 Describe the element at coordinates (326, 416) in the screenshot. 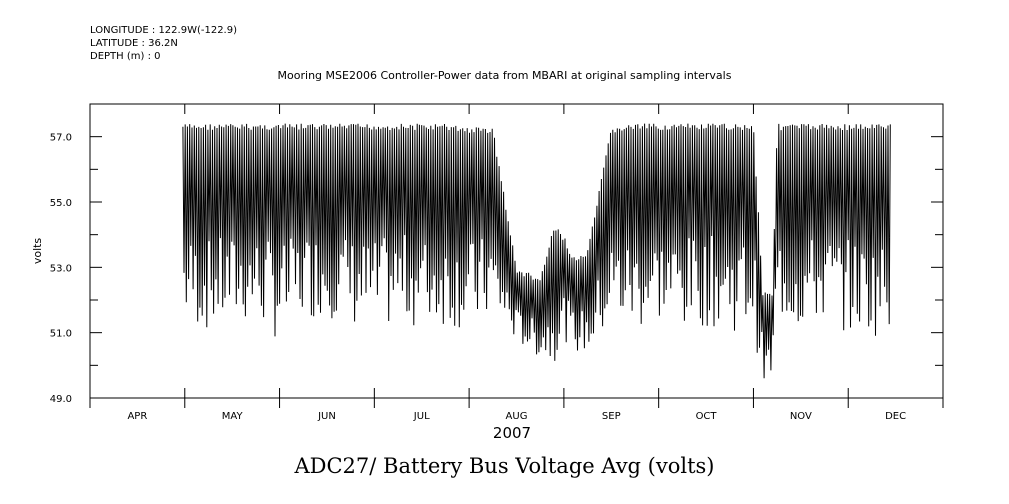

I see `x-tick-label: JUN` at that location.